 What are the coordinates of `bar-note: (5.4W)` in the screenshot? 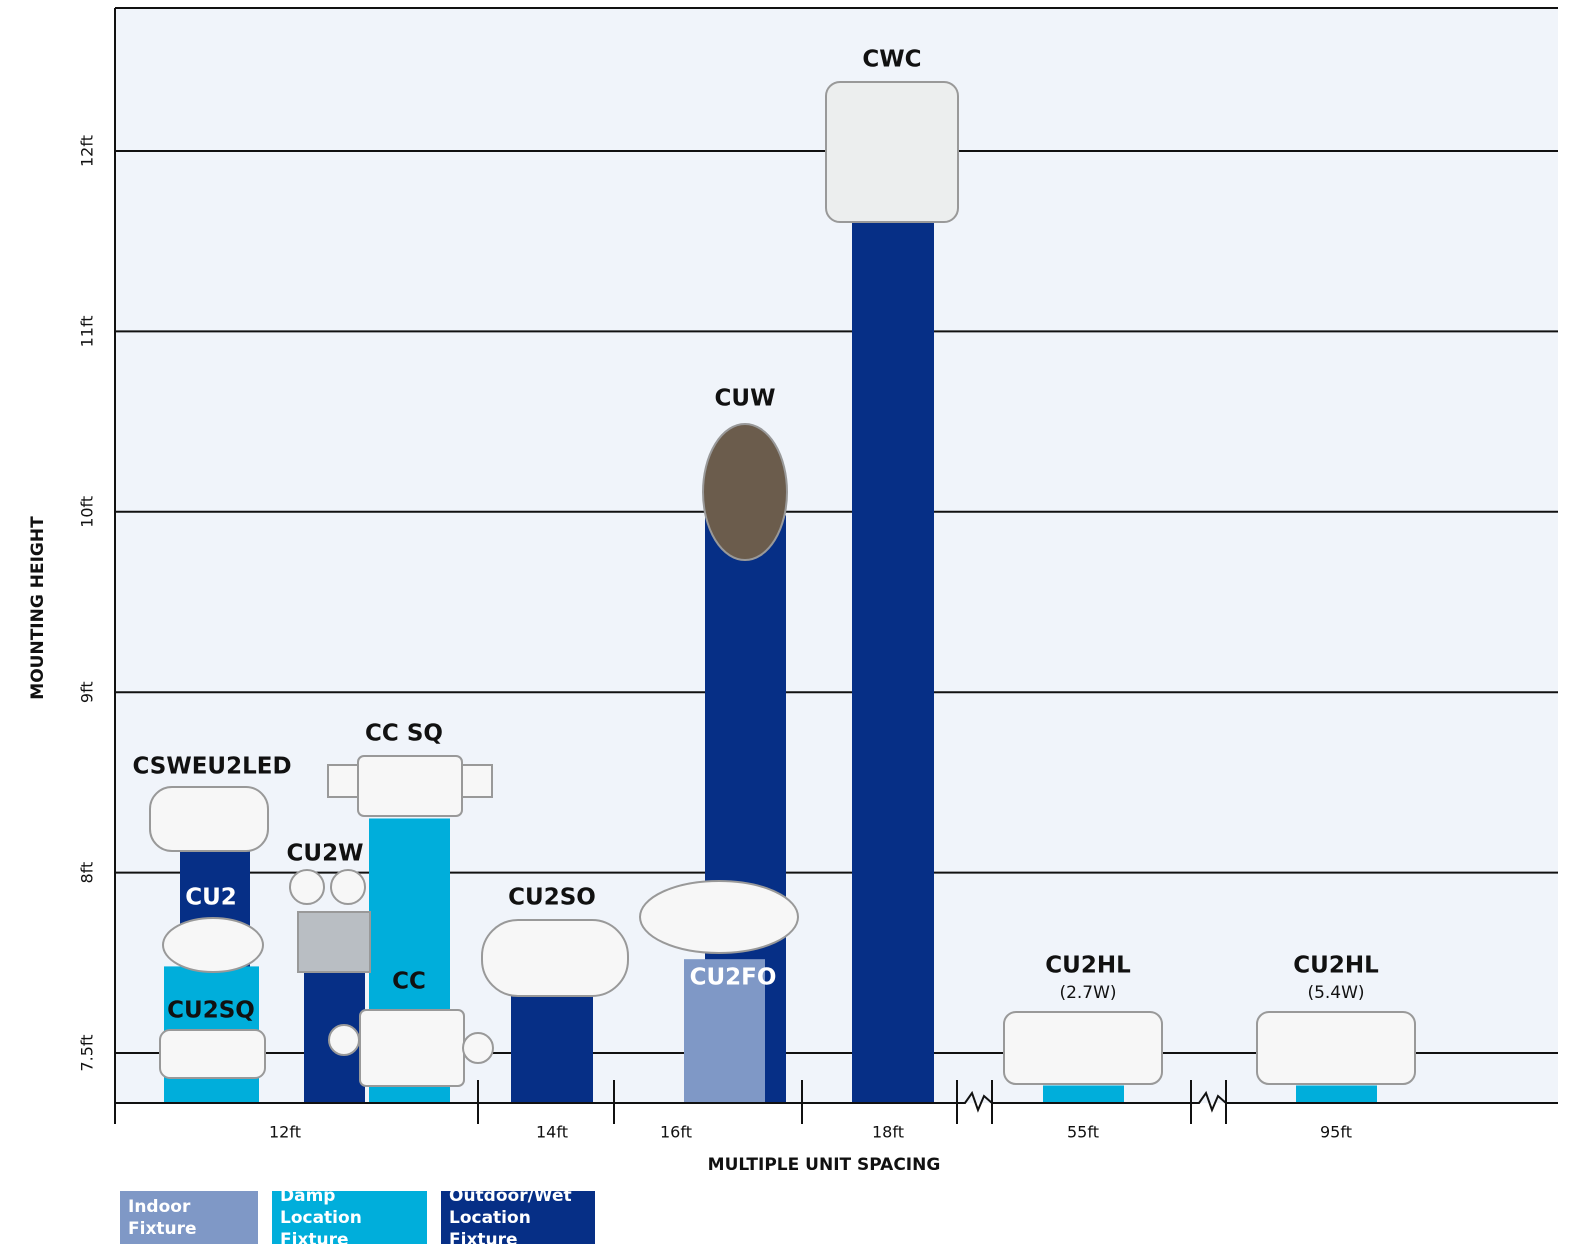 It's located at (1335, 993).